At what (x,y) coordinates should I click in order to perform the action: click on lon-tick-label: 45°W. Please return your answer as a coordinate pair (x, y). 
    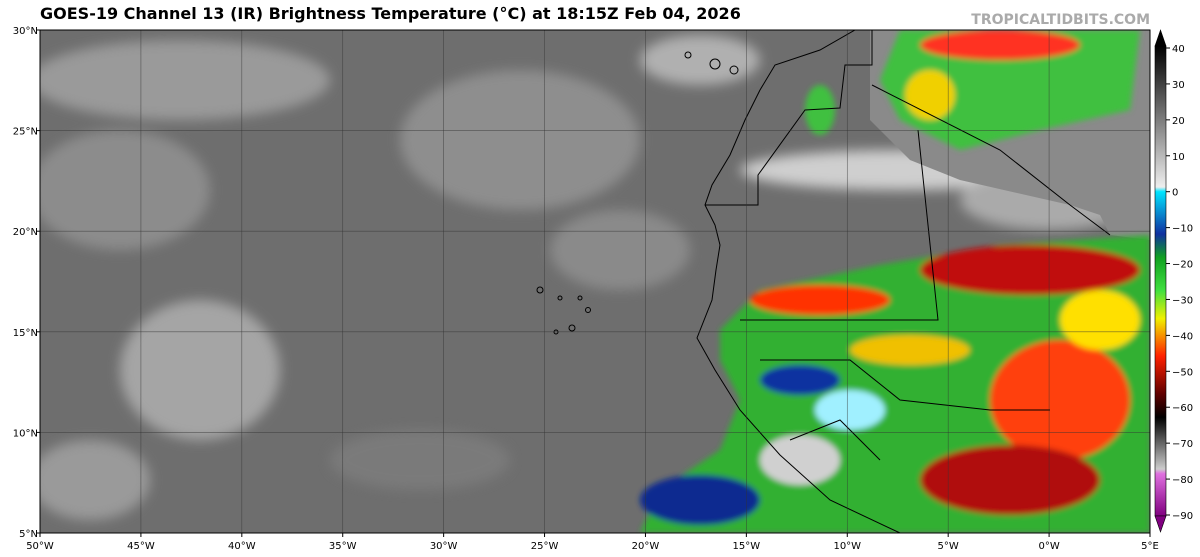
    Looking at the image, I should click on (141, 546).